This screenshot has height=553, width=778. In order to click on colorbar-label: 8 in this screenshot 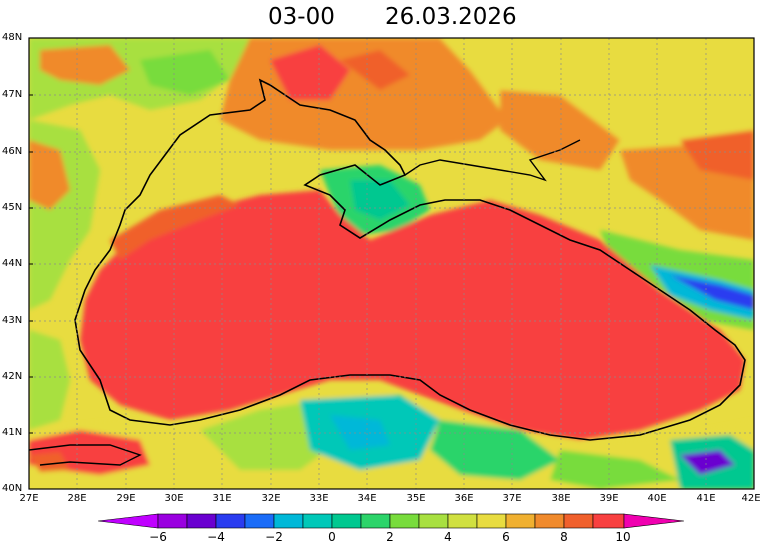, I will do `click(564, 537)`.